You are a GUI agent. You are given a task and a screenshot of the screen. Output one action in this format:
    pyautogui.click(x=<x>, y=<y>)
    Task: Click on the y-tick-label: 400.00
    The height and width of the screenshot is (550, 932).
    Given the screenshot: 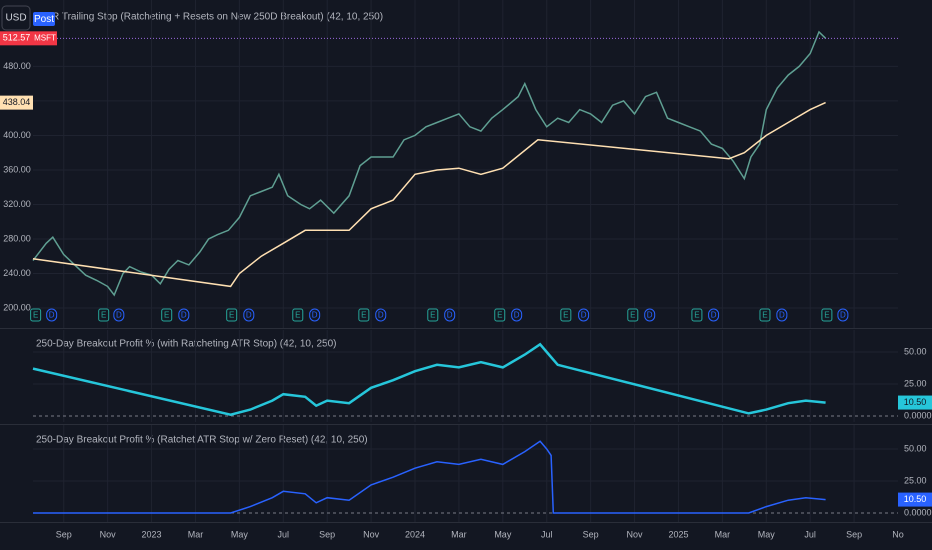 What is the action you would take?
    pyautogui.click(x=17, y=135)
    